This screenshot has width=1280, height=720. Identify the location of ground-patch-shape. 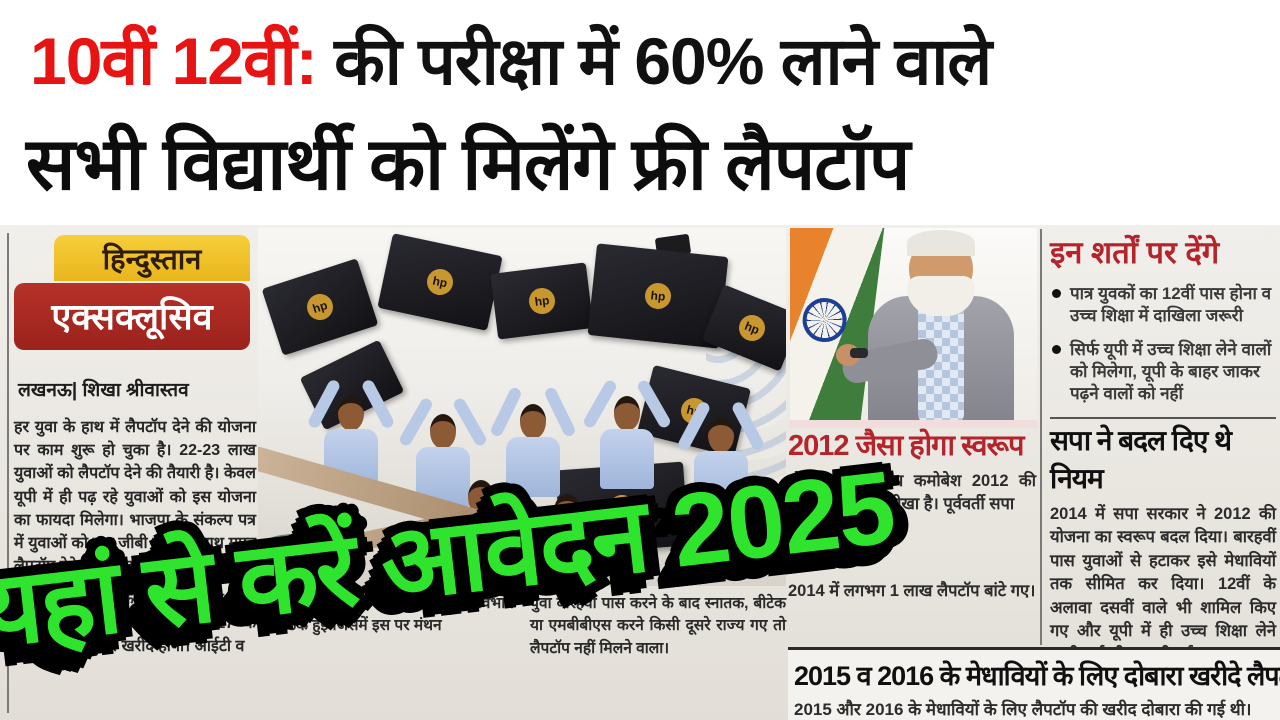
(309, 560).